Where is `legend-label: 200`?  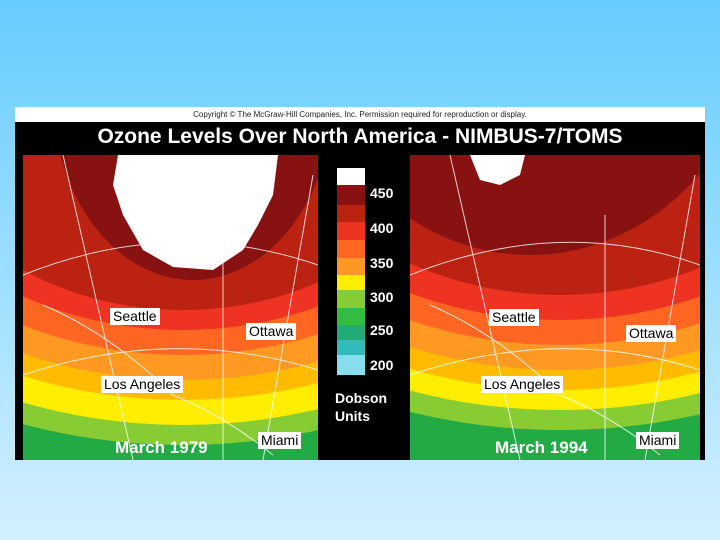
legend-label: 200 is located at coordinates (382, 365).